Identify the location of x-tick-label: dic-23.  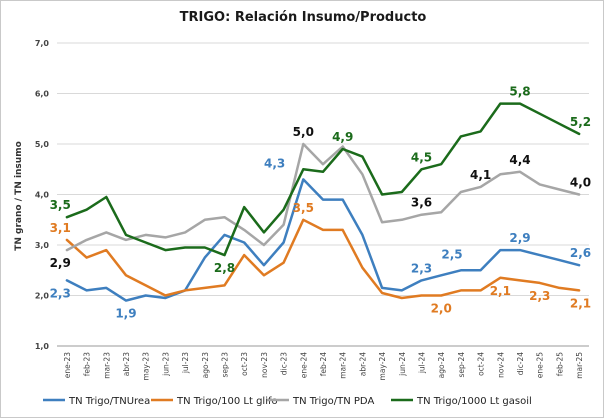
(284, 363).